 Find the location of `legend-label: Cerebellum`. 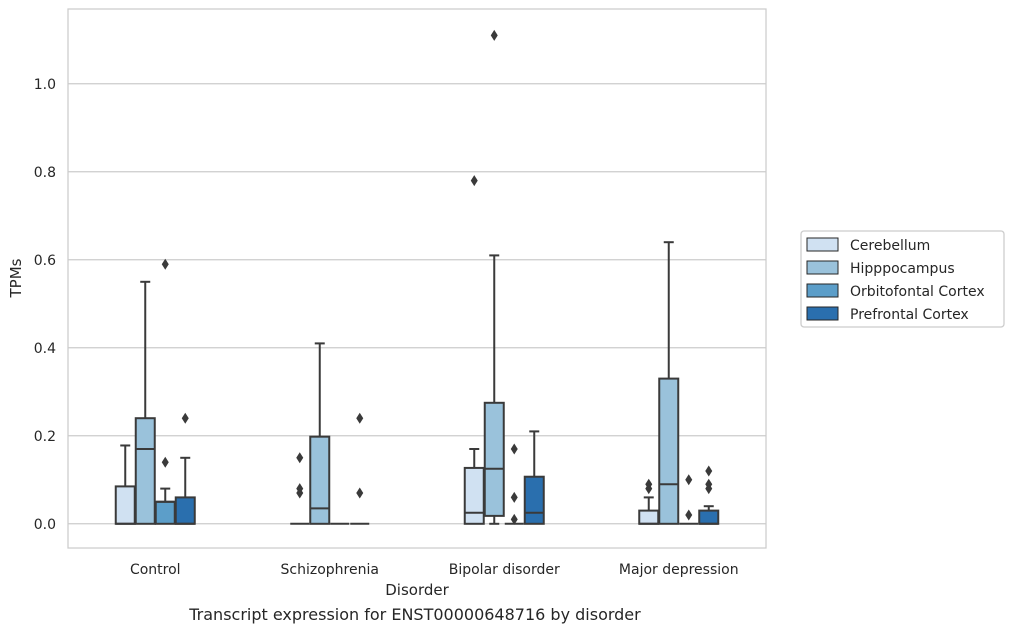

legend-label: Cerebellum is located at coordinates (890, 246).